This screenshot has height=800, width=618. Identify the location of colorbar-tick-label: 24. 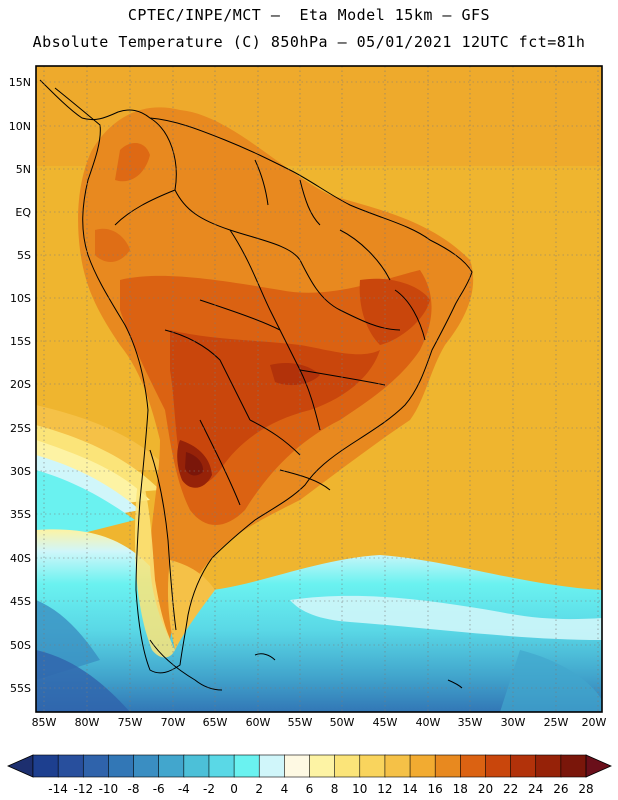
(535, 789).